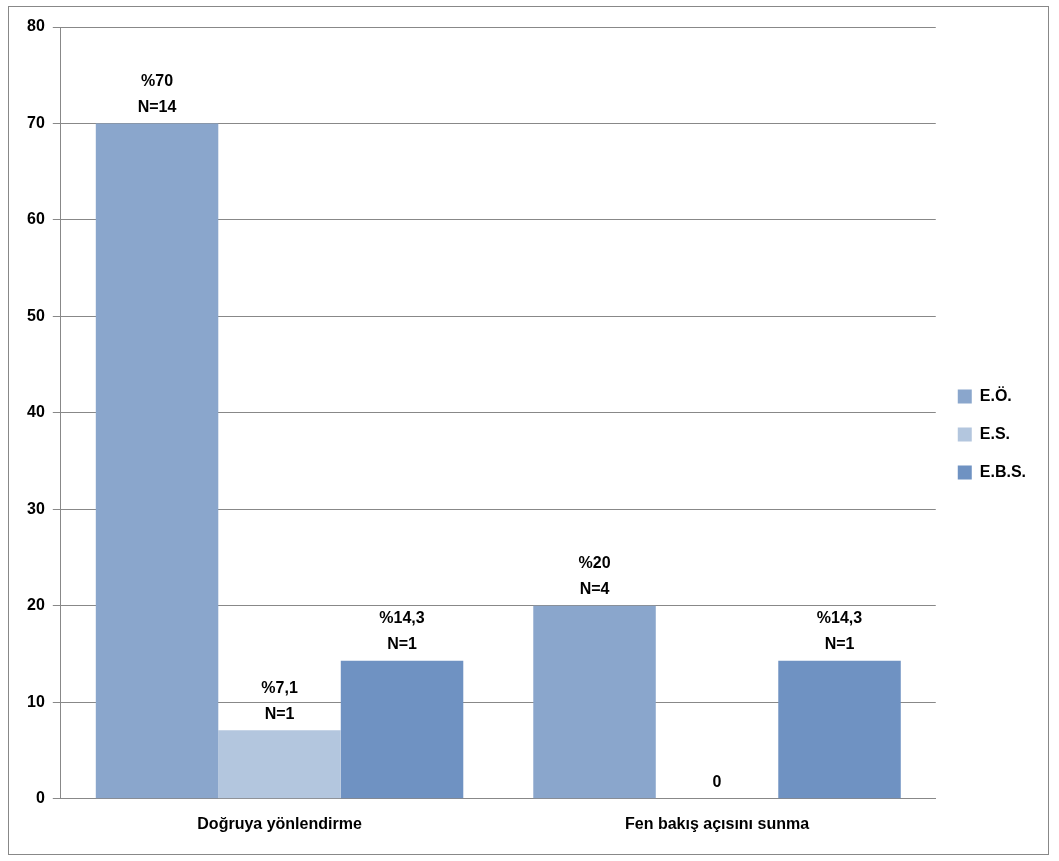 This screenshot has width=1059, height=861. What do you see at coordinates (594, 576) in the screenshot?
I see `data-label: %20 N=4` at bounding box center [594, 576].